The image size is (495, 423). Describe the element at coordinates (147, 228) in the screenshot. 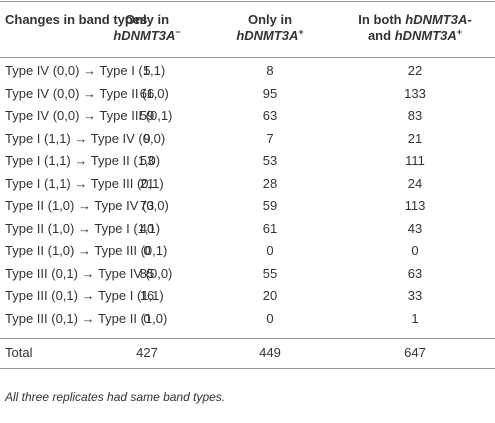

I see `row-value: 40` at that location.